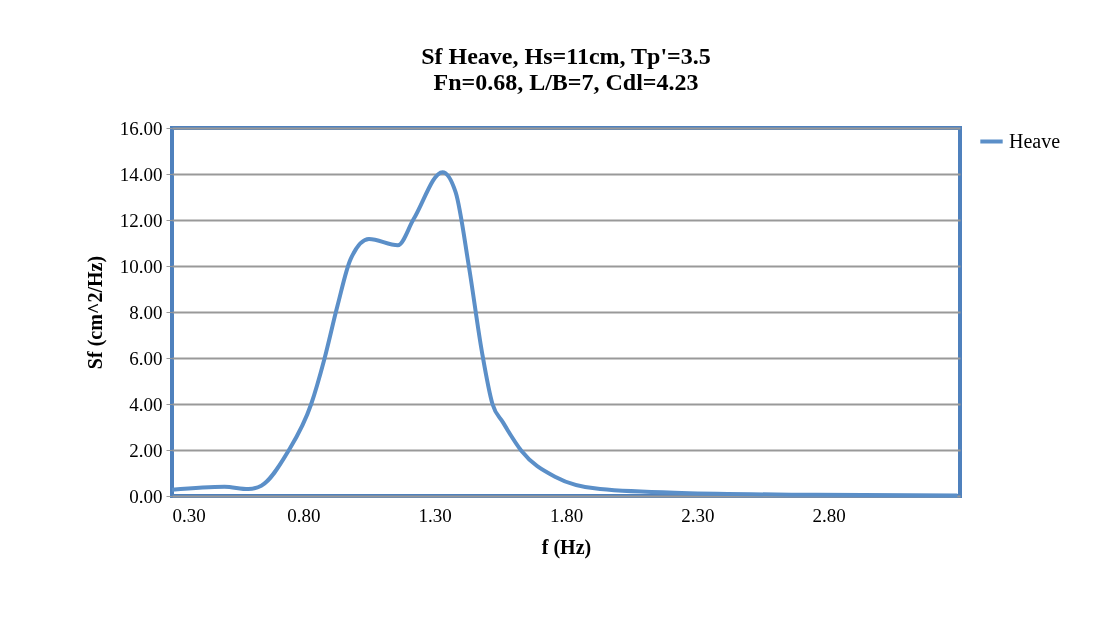 Image resolution: width=1101 pixels, height=628 pixels. Describe the element at coordinates (1035, 140) in the screenshot. I see `legend-label: Heave` at that location.